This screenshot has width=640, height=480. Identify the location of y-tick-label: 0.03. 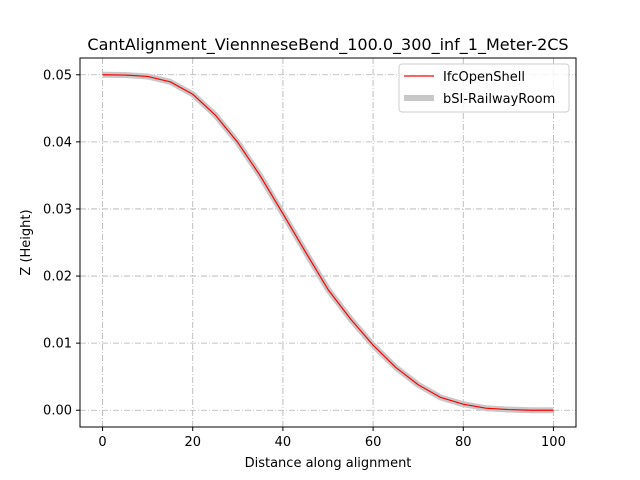
(57, 209).